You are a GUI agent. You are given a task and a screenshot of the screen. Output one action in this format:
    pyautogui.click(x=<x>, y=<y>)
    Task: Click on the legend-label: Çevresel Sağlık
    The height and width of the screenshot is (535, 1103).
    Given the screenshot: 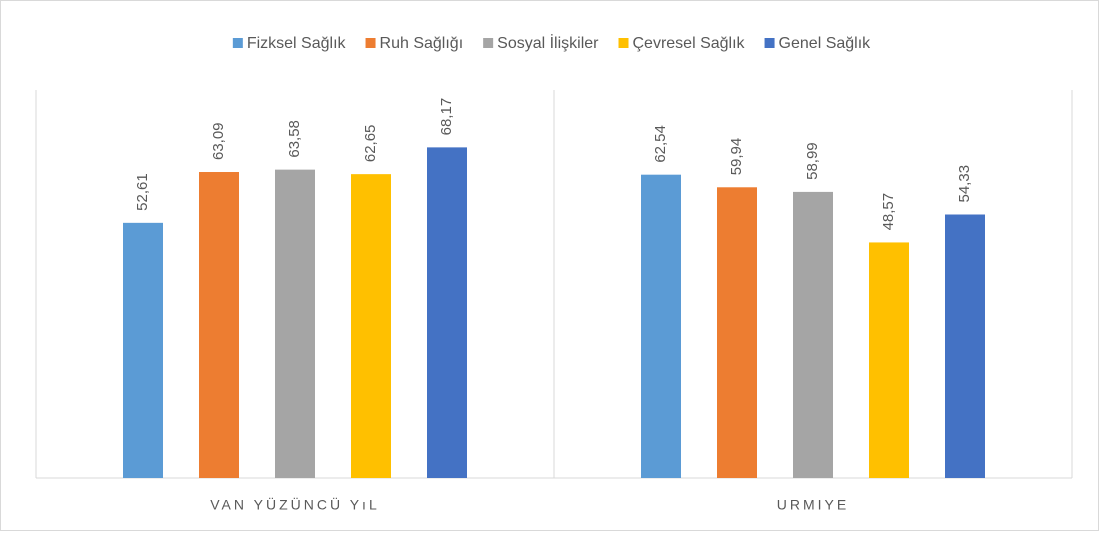 What is the action you would take?
    pyautogui.click(x=689, y=43)
    